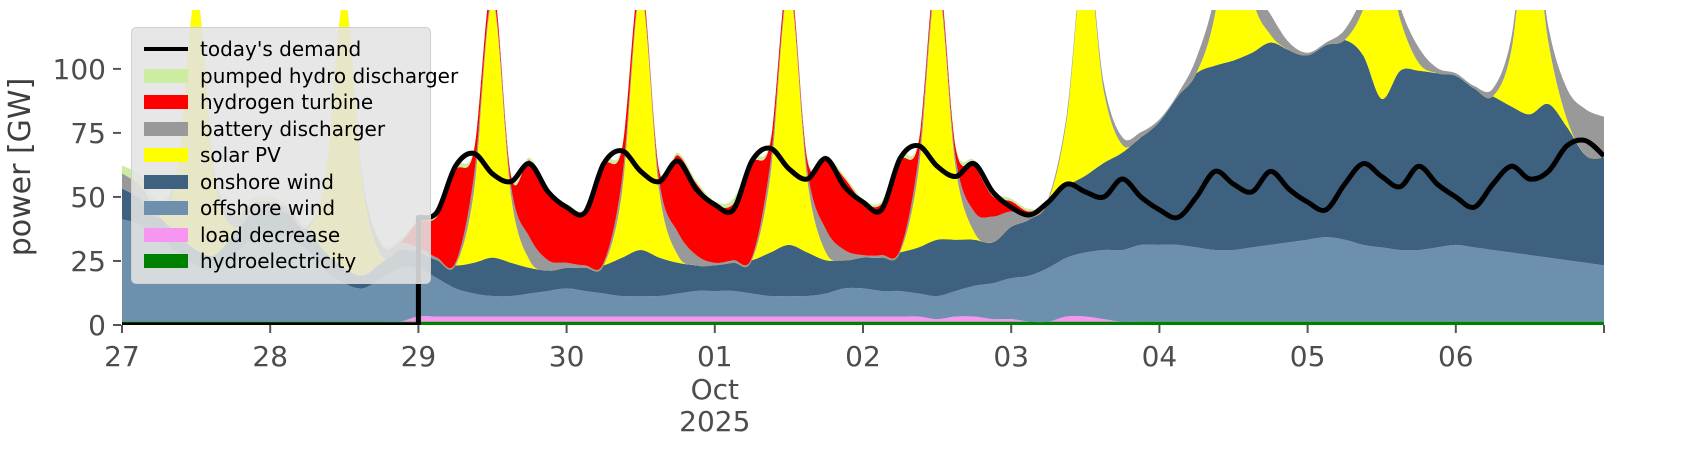 This screenshot has width=1706, height=460. Describe the element at coordinates (715, 389) in the screenshot. I see `x-axis-month-label: Oct` at that location.